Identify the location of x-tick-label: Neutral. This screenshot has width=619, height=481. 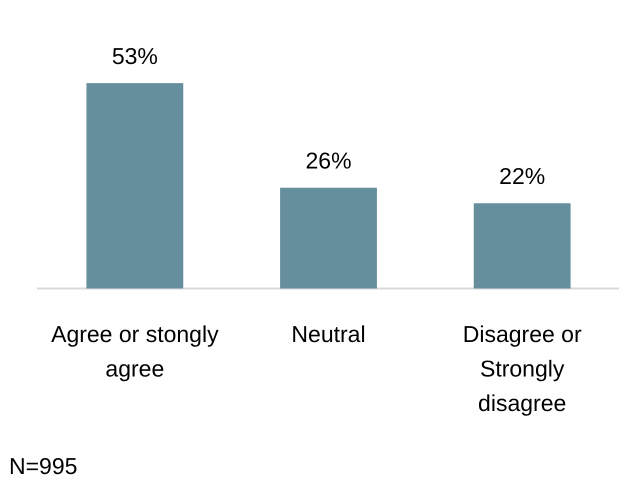
(328, 334).